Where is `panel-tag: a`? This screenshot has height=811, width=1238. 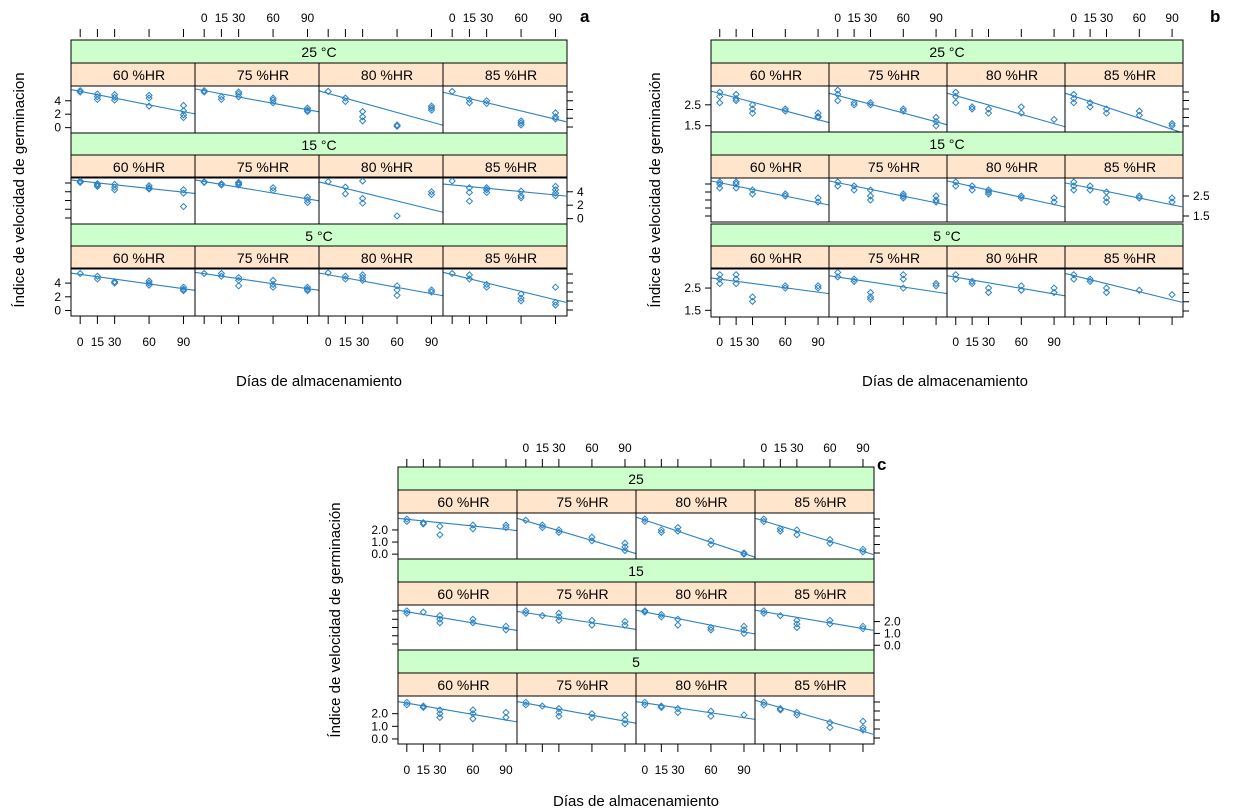 panel-tag: a is located at coordinates (585, 16).